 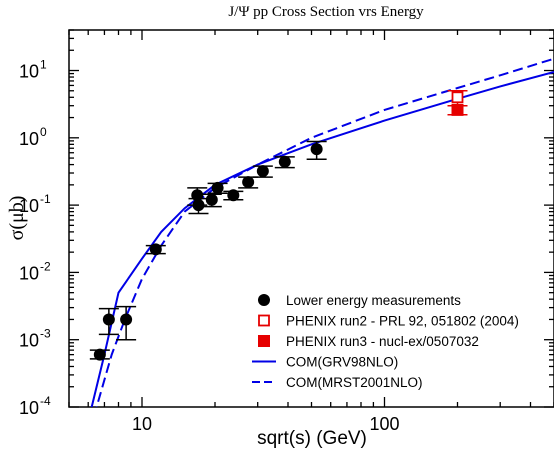 What do you see at coordinates (384, 424) in the screenshot?
I see `x-tick-label: 100` at bounding box center [384, 424].